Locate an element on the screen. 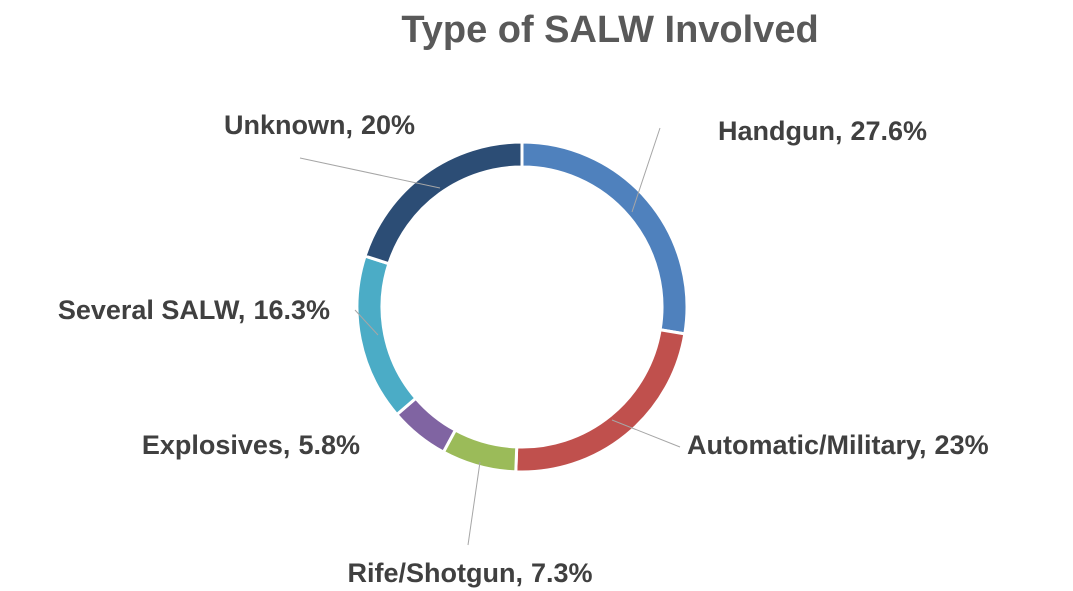 The width and height of the screenshot is (1073, 591). value-label: 5.8% is located at coordinates (329, 445).